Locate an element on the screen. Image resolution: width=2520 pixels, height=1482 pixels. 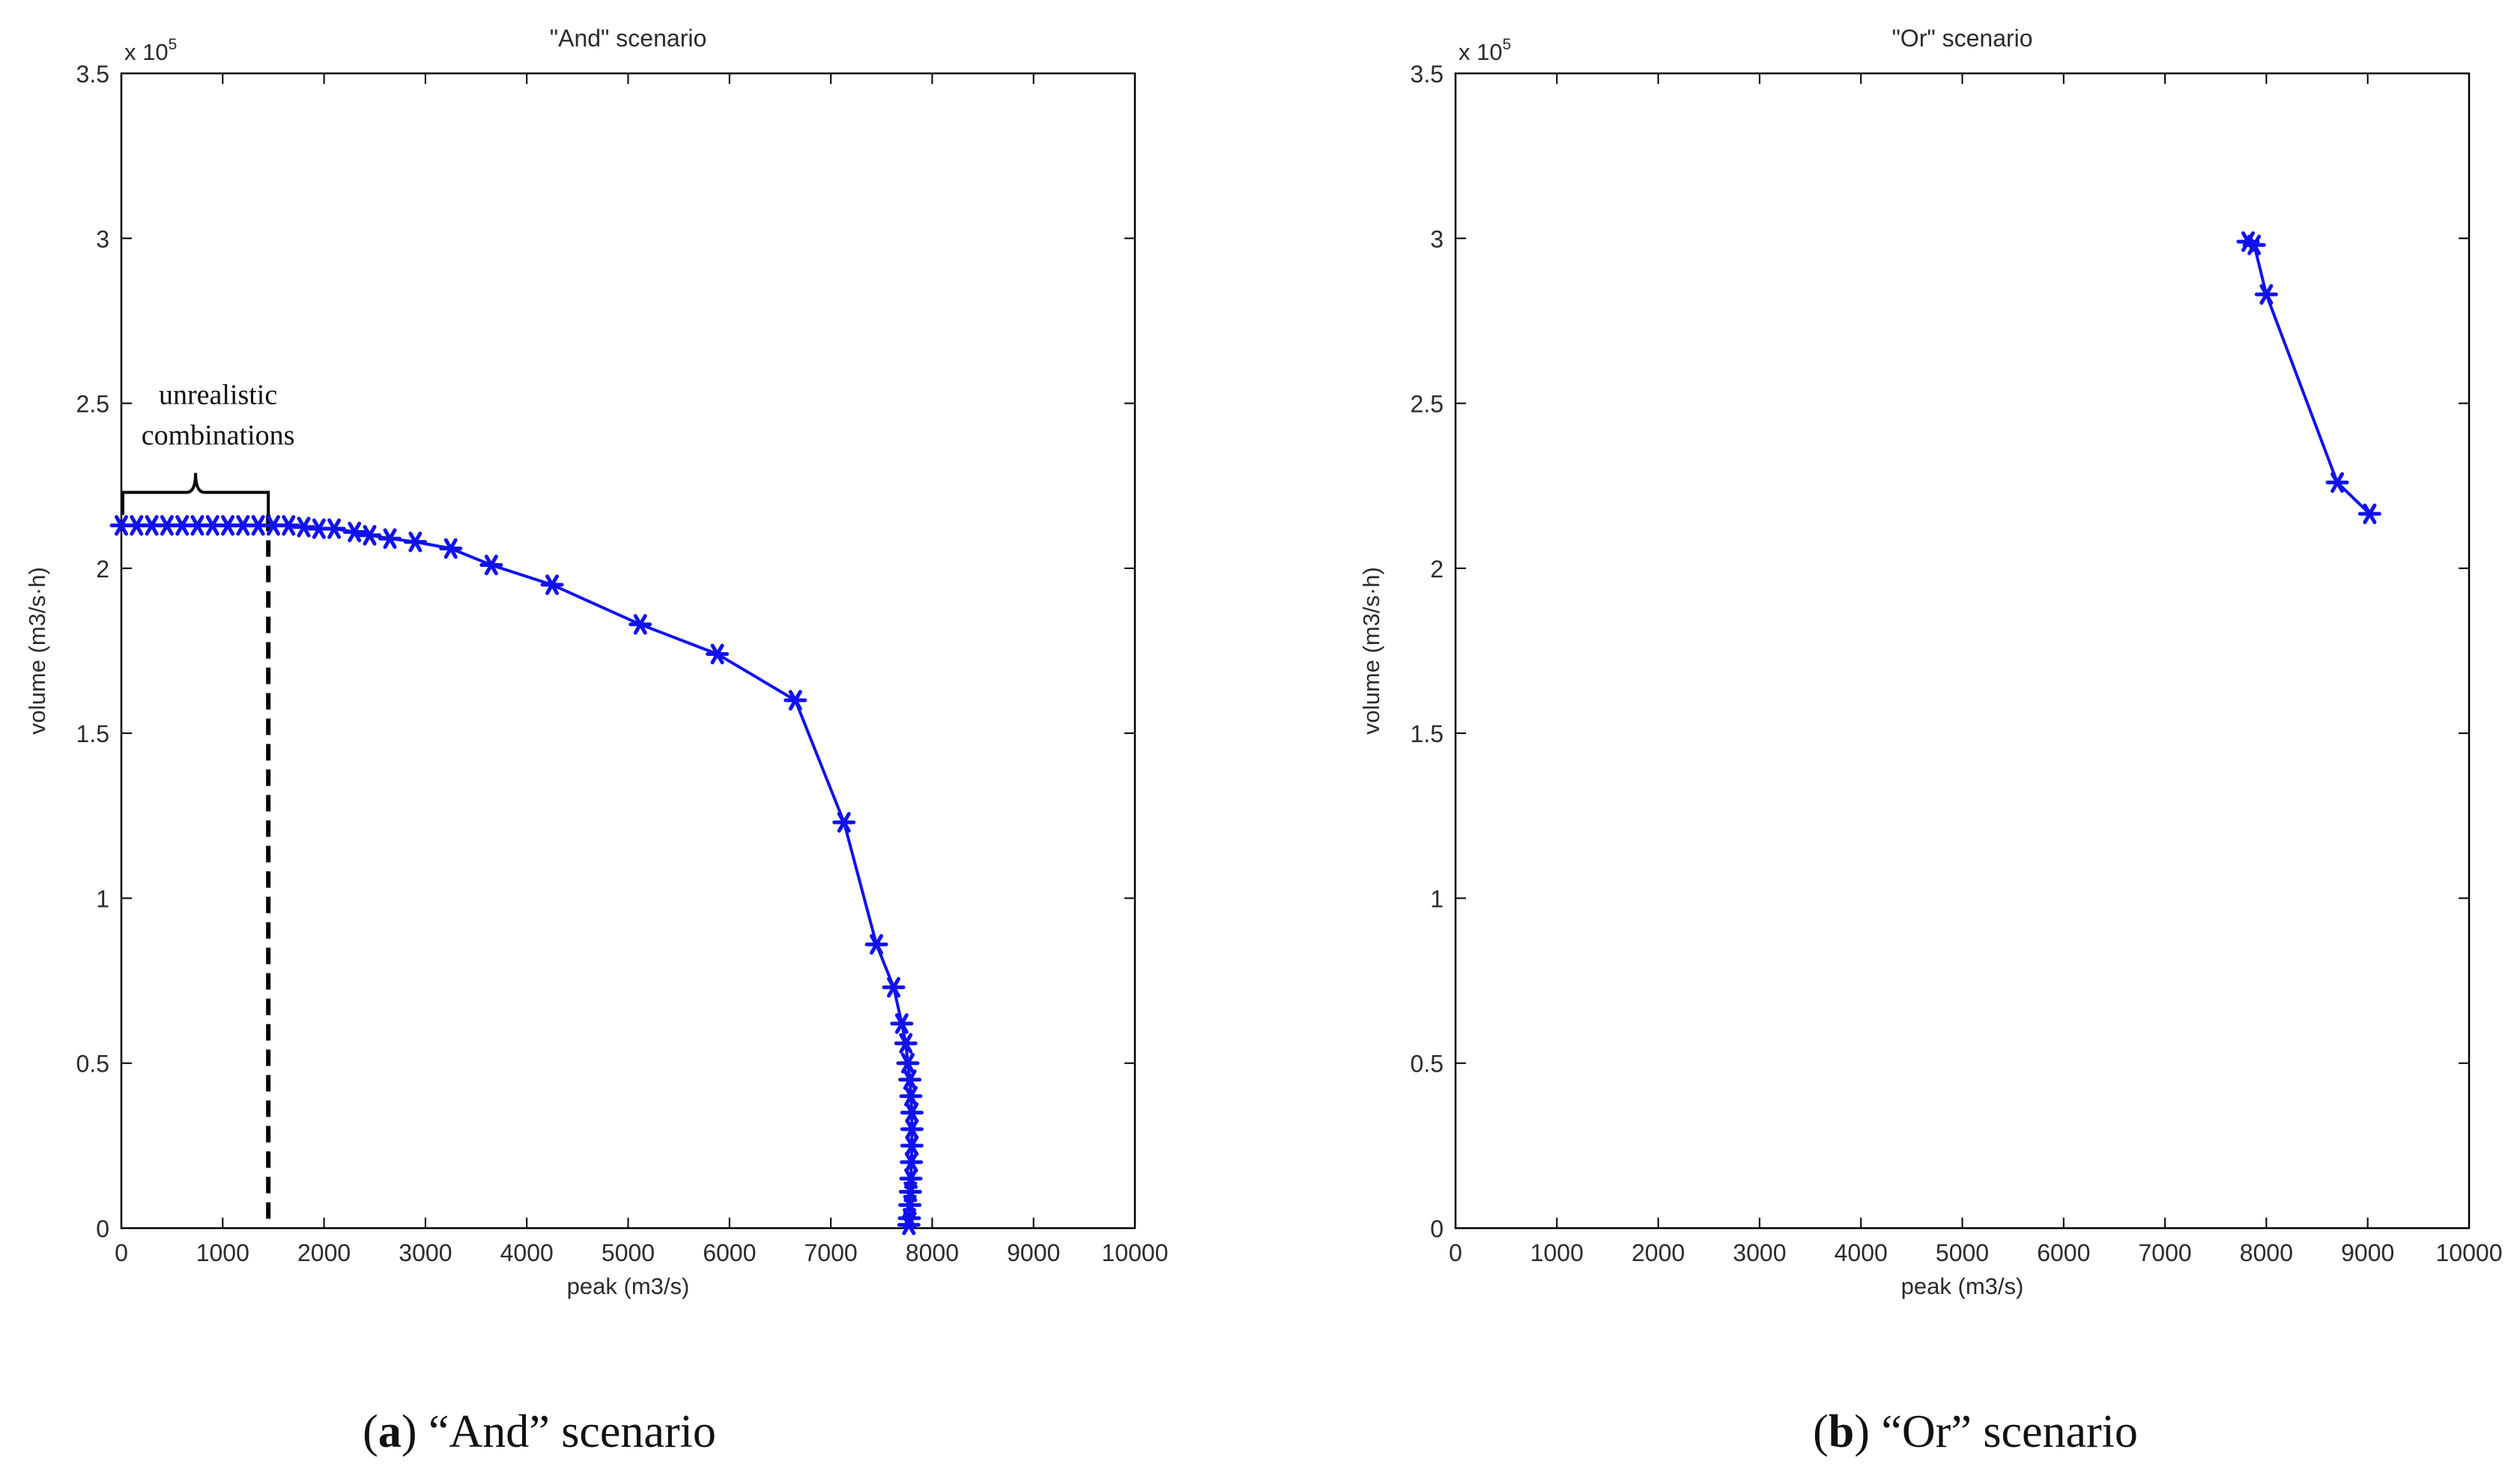
or-y-tick-label: 3.5 is located at coordinates (1427, 74).